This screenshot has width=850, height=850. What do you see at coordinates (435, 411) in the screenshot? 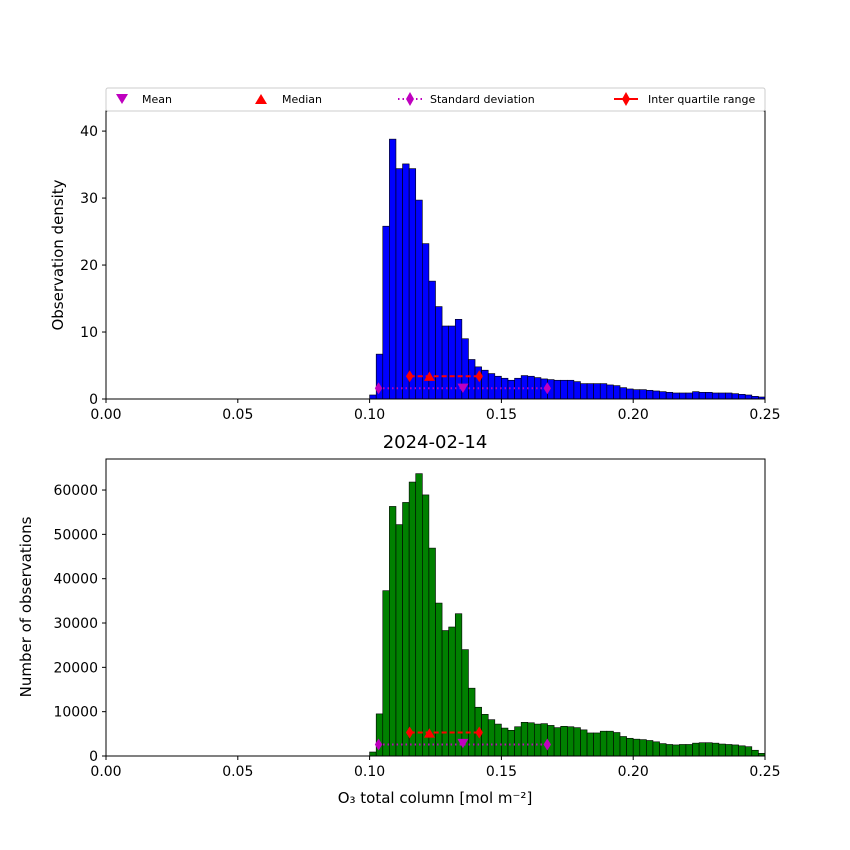
I see `top-x-ticks: 0.00 0.05 0.10 0.15 0.20 0.25` at bounding box center [435, 411].